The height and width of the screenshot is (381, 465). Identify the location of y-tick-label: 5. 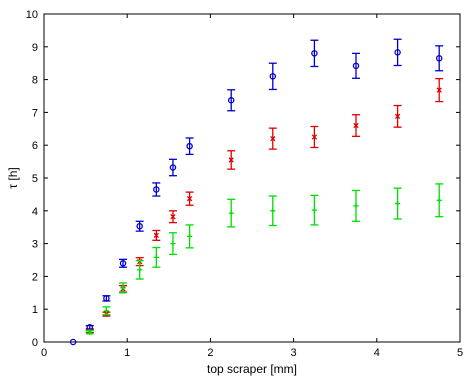
(35, 179).